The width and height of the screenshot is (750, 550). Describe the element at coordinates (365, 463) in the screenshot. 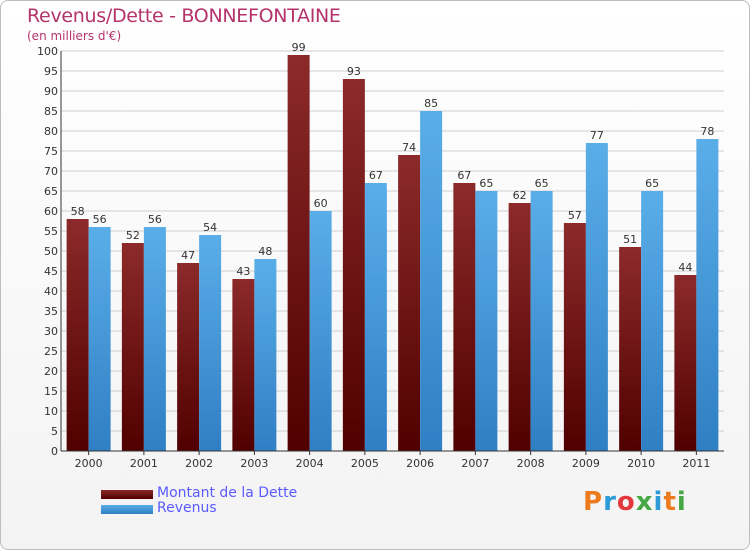

I see `x-tick-label: 2005` at that location.